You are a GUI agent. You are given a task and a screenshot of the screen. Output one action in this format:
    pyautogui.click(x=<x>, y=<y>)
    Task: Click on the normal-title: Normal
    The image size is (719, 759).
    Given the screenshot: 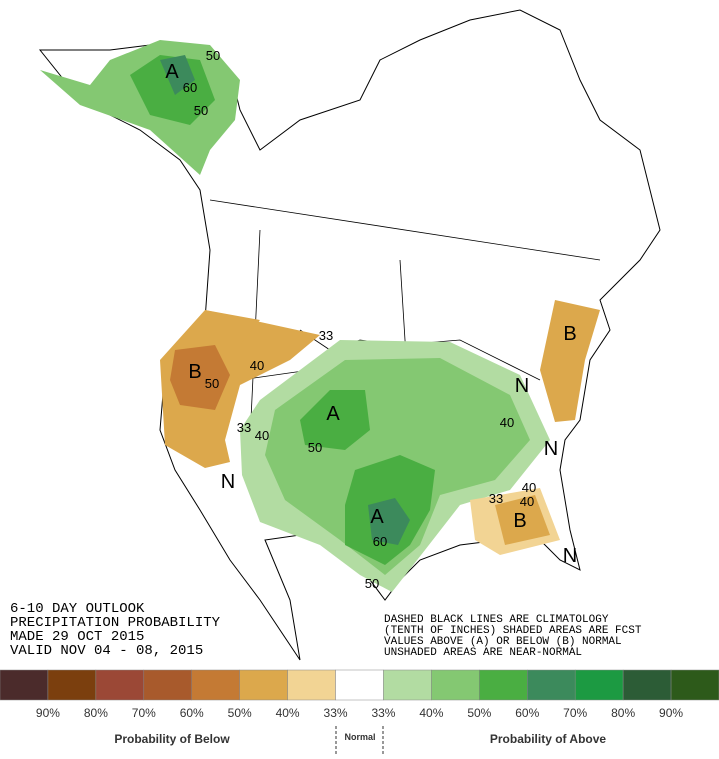 What is the action you would take?
    pyautogui.click(x=359, y=737)
    